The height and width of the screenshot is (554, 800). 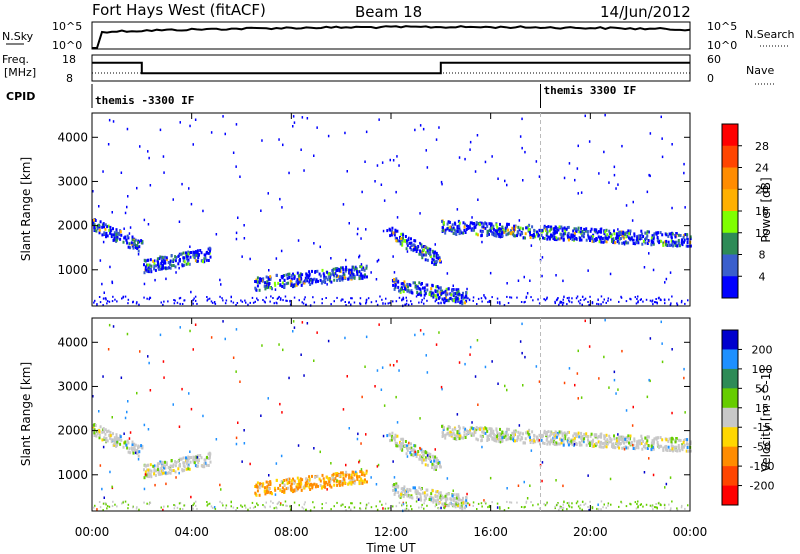 What do you see at coordinates (72, 226) in the screenshot?
I see `ytick-label: 2000` at bounding box center [72, 226].